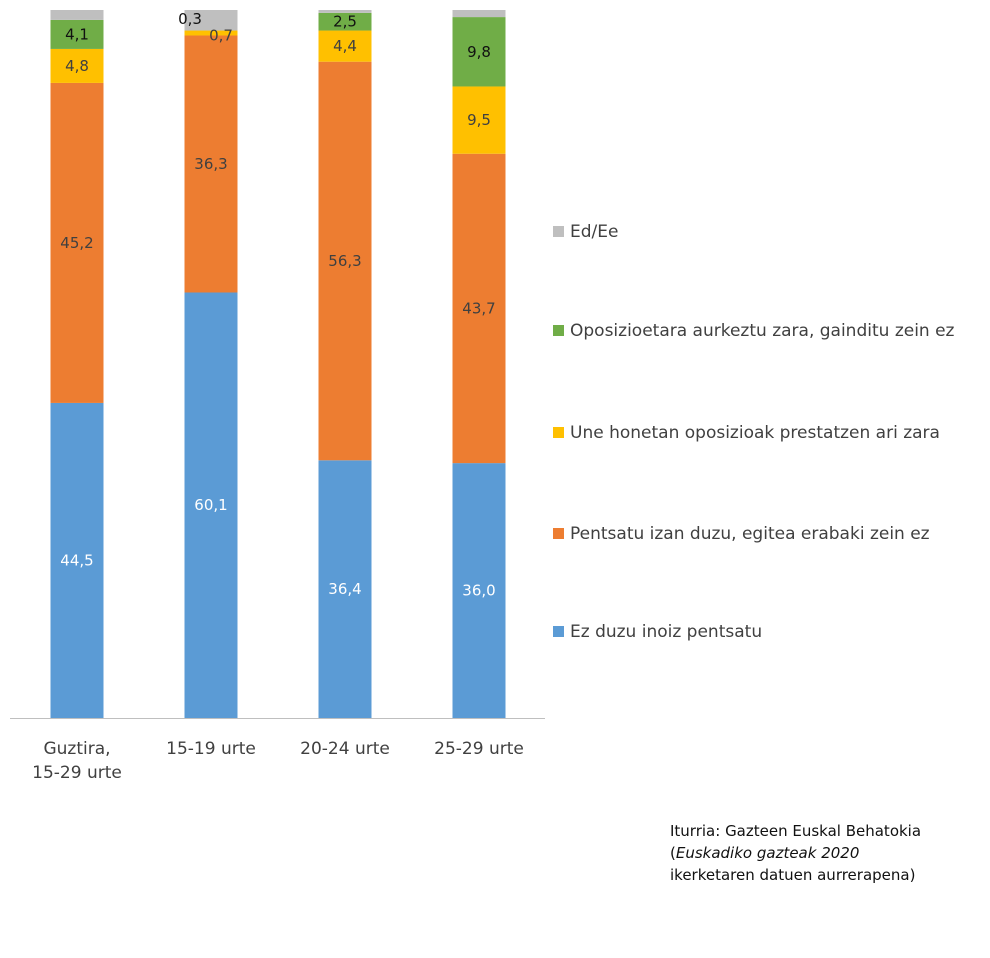  I want to click on legend-swatch-aurkeztu, so click(558, 330).